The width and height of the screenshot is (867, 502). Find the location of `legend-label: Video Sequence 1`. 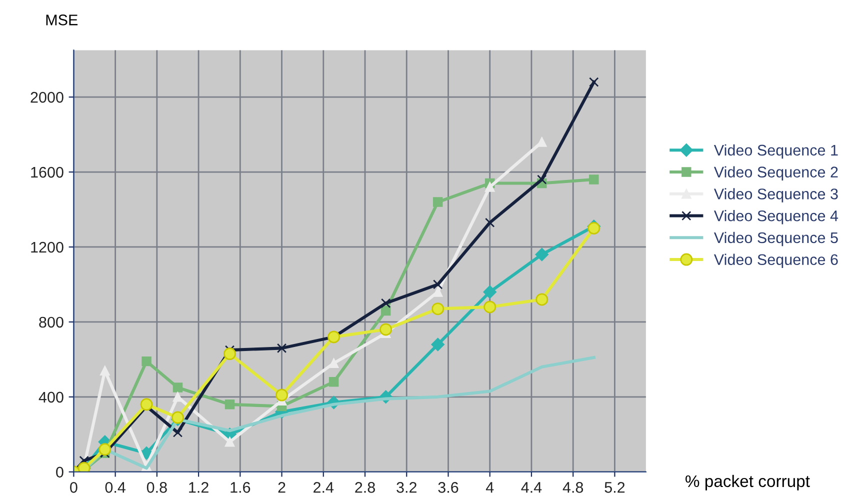

legend-label: Video Sequence 1 is located at coordinates (776, 151).